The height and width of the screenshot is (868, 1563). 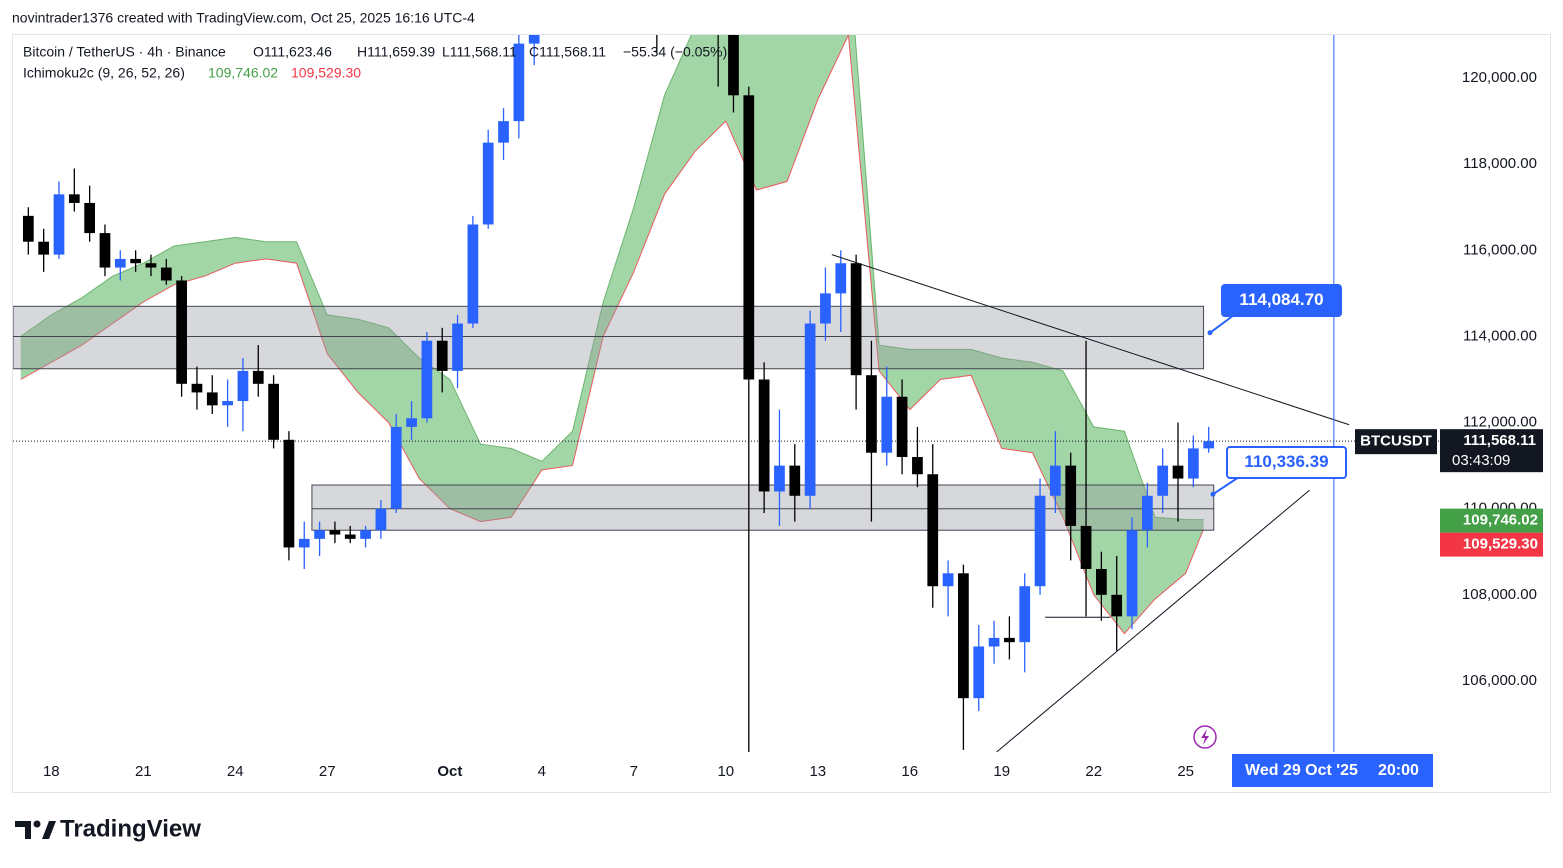 What do you see at coordinates (675, 52) in the screenshot?
I see `ohlc-value: −55.34 (−0.05%)` at bounding box center [675, 52].